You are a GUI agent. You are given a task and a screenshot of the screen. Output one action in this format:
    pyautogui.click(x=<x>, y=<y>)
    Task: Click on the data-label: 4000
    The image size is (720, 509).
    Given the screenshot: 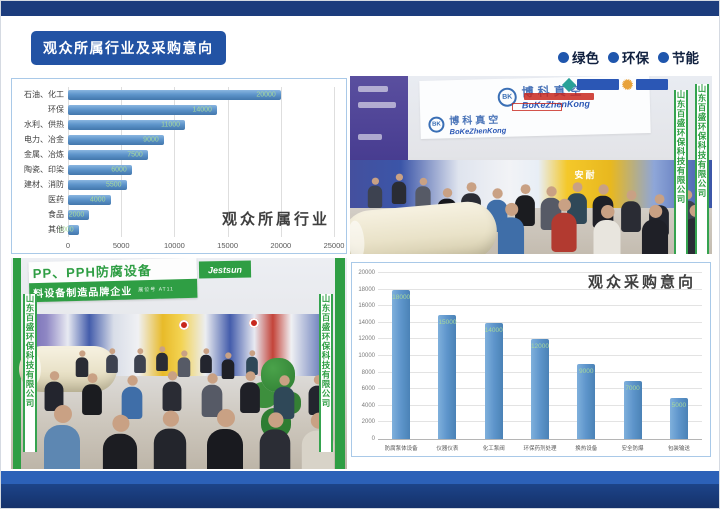 What is the action you would take?
    pyautogui.click(x=97, y=199)
    